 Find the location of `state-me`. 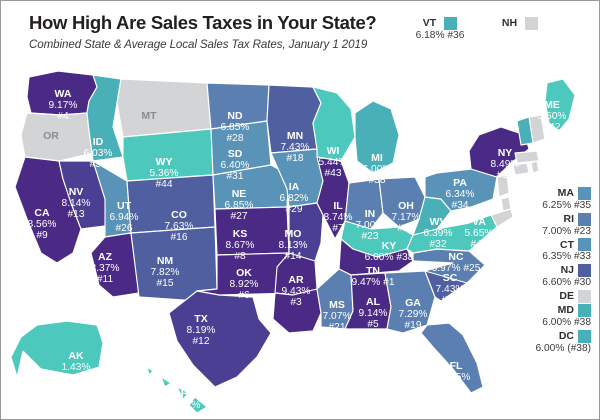

state-me is located at coordinates (560, 105).